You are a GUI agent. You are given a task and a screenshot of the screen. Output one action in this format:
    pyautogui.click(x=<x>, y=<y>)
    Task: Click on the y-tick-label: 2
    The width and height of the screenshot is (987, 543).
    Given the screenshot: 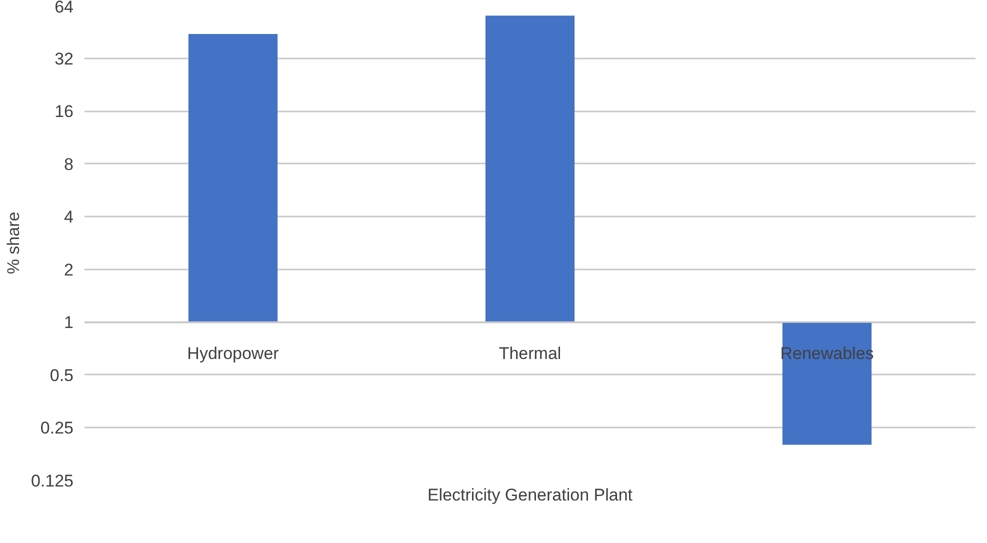 What is the action you would take?
    pyautogui.click(x=69, y=270)
    